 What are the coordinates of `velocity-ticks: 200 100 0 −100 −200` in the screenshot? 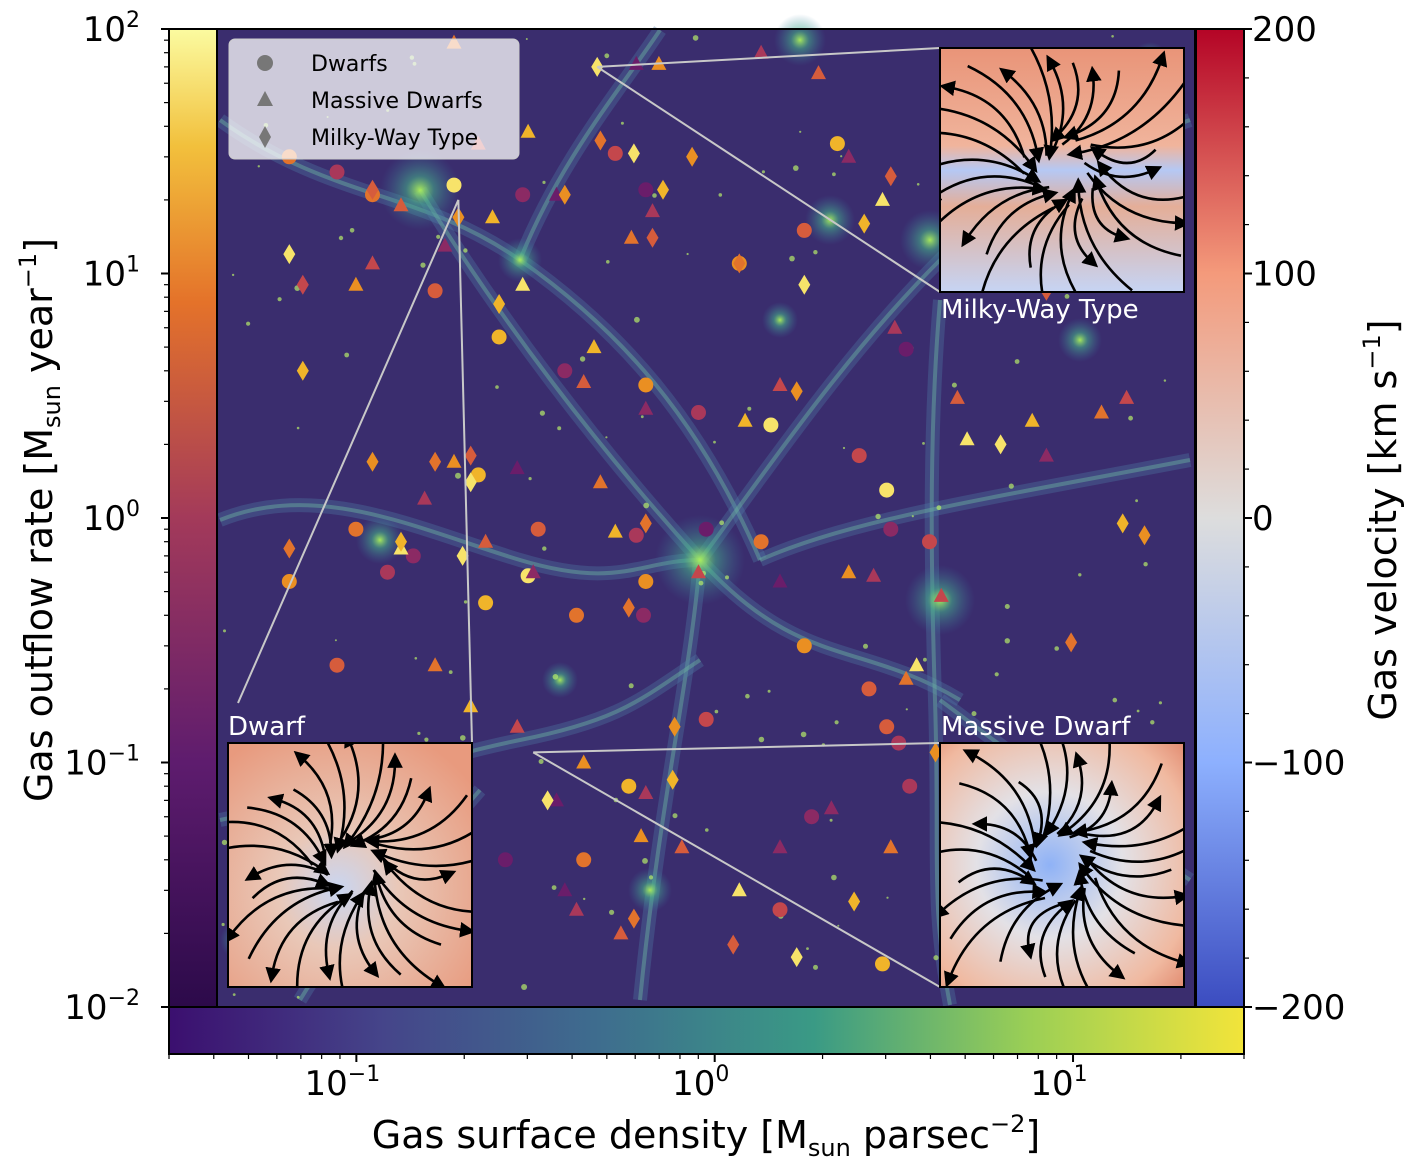 It's located at (1294, 519).